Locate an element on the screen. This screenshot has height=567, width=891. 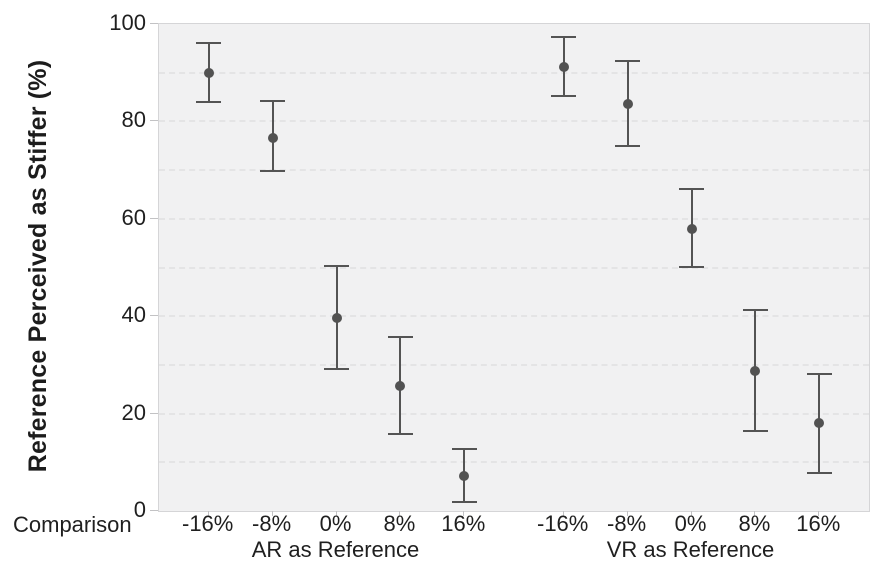
y-tick-label: 80 is located at coordinates (133, 120).